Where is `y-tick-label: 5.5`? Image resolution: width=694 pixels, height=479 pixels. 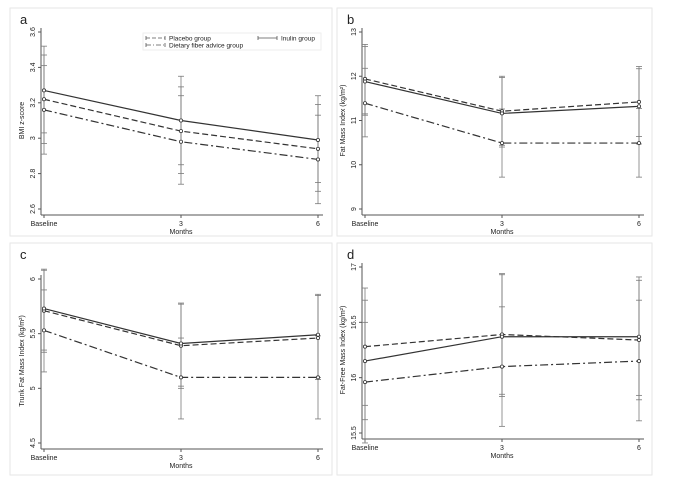 y-tick-label: 5.5 is located at coordinates (33, 334).